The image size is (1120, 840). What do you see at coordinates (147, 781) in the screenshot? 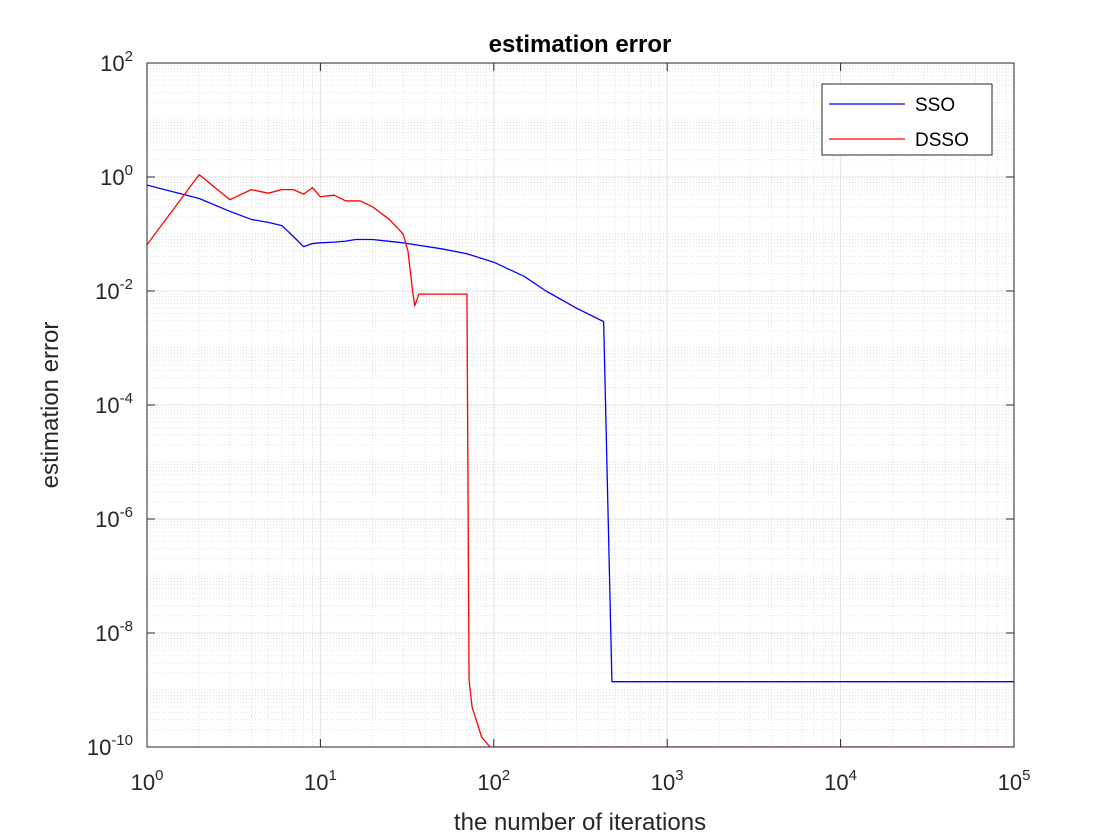
I see `x-tick-label: 10⁰` at bounding box center [147, 781].